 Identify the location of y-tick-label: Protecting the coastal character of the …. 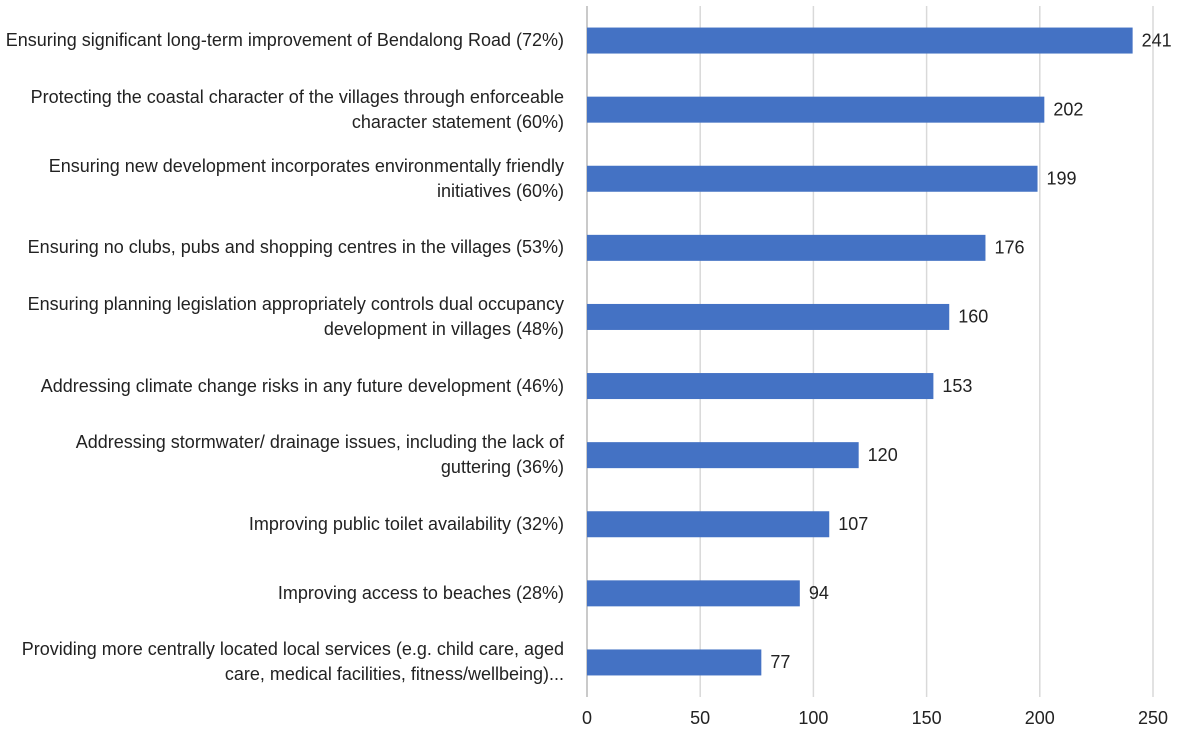
(297, 109).